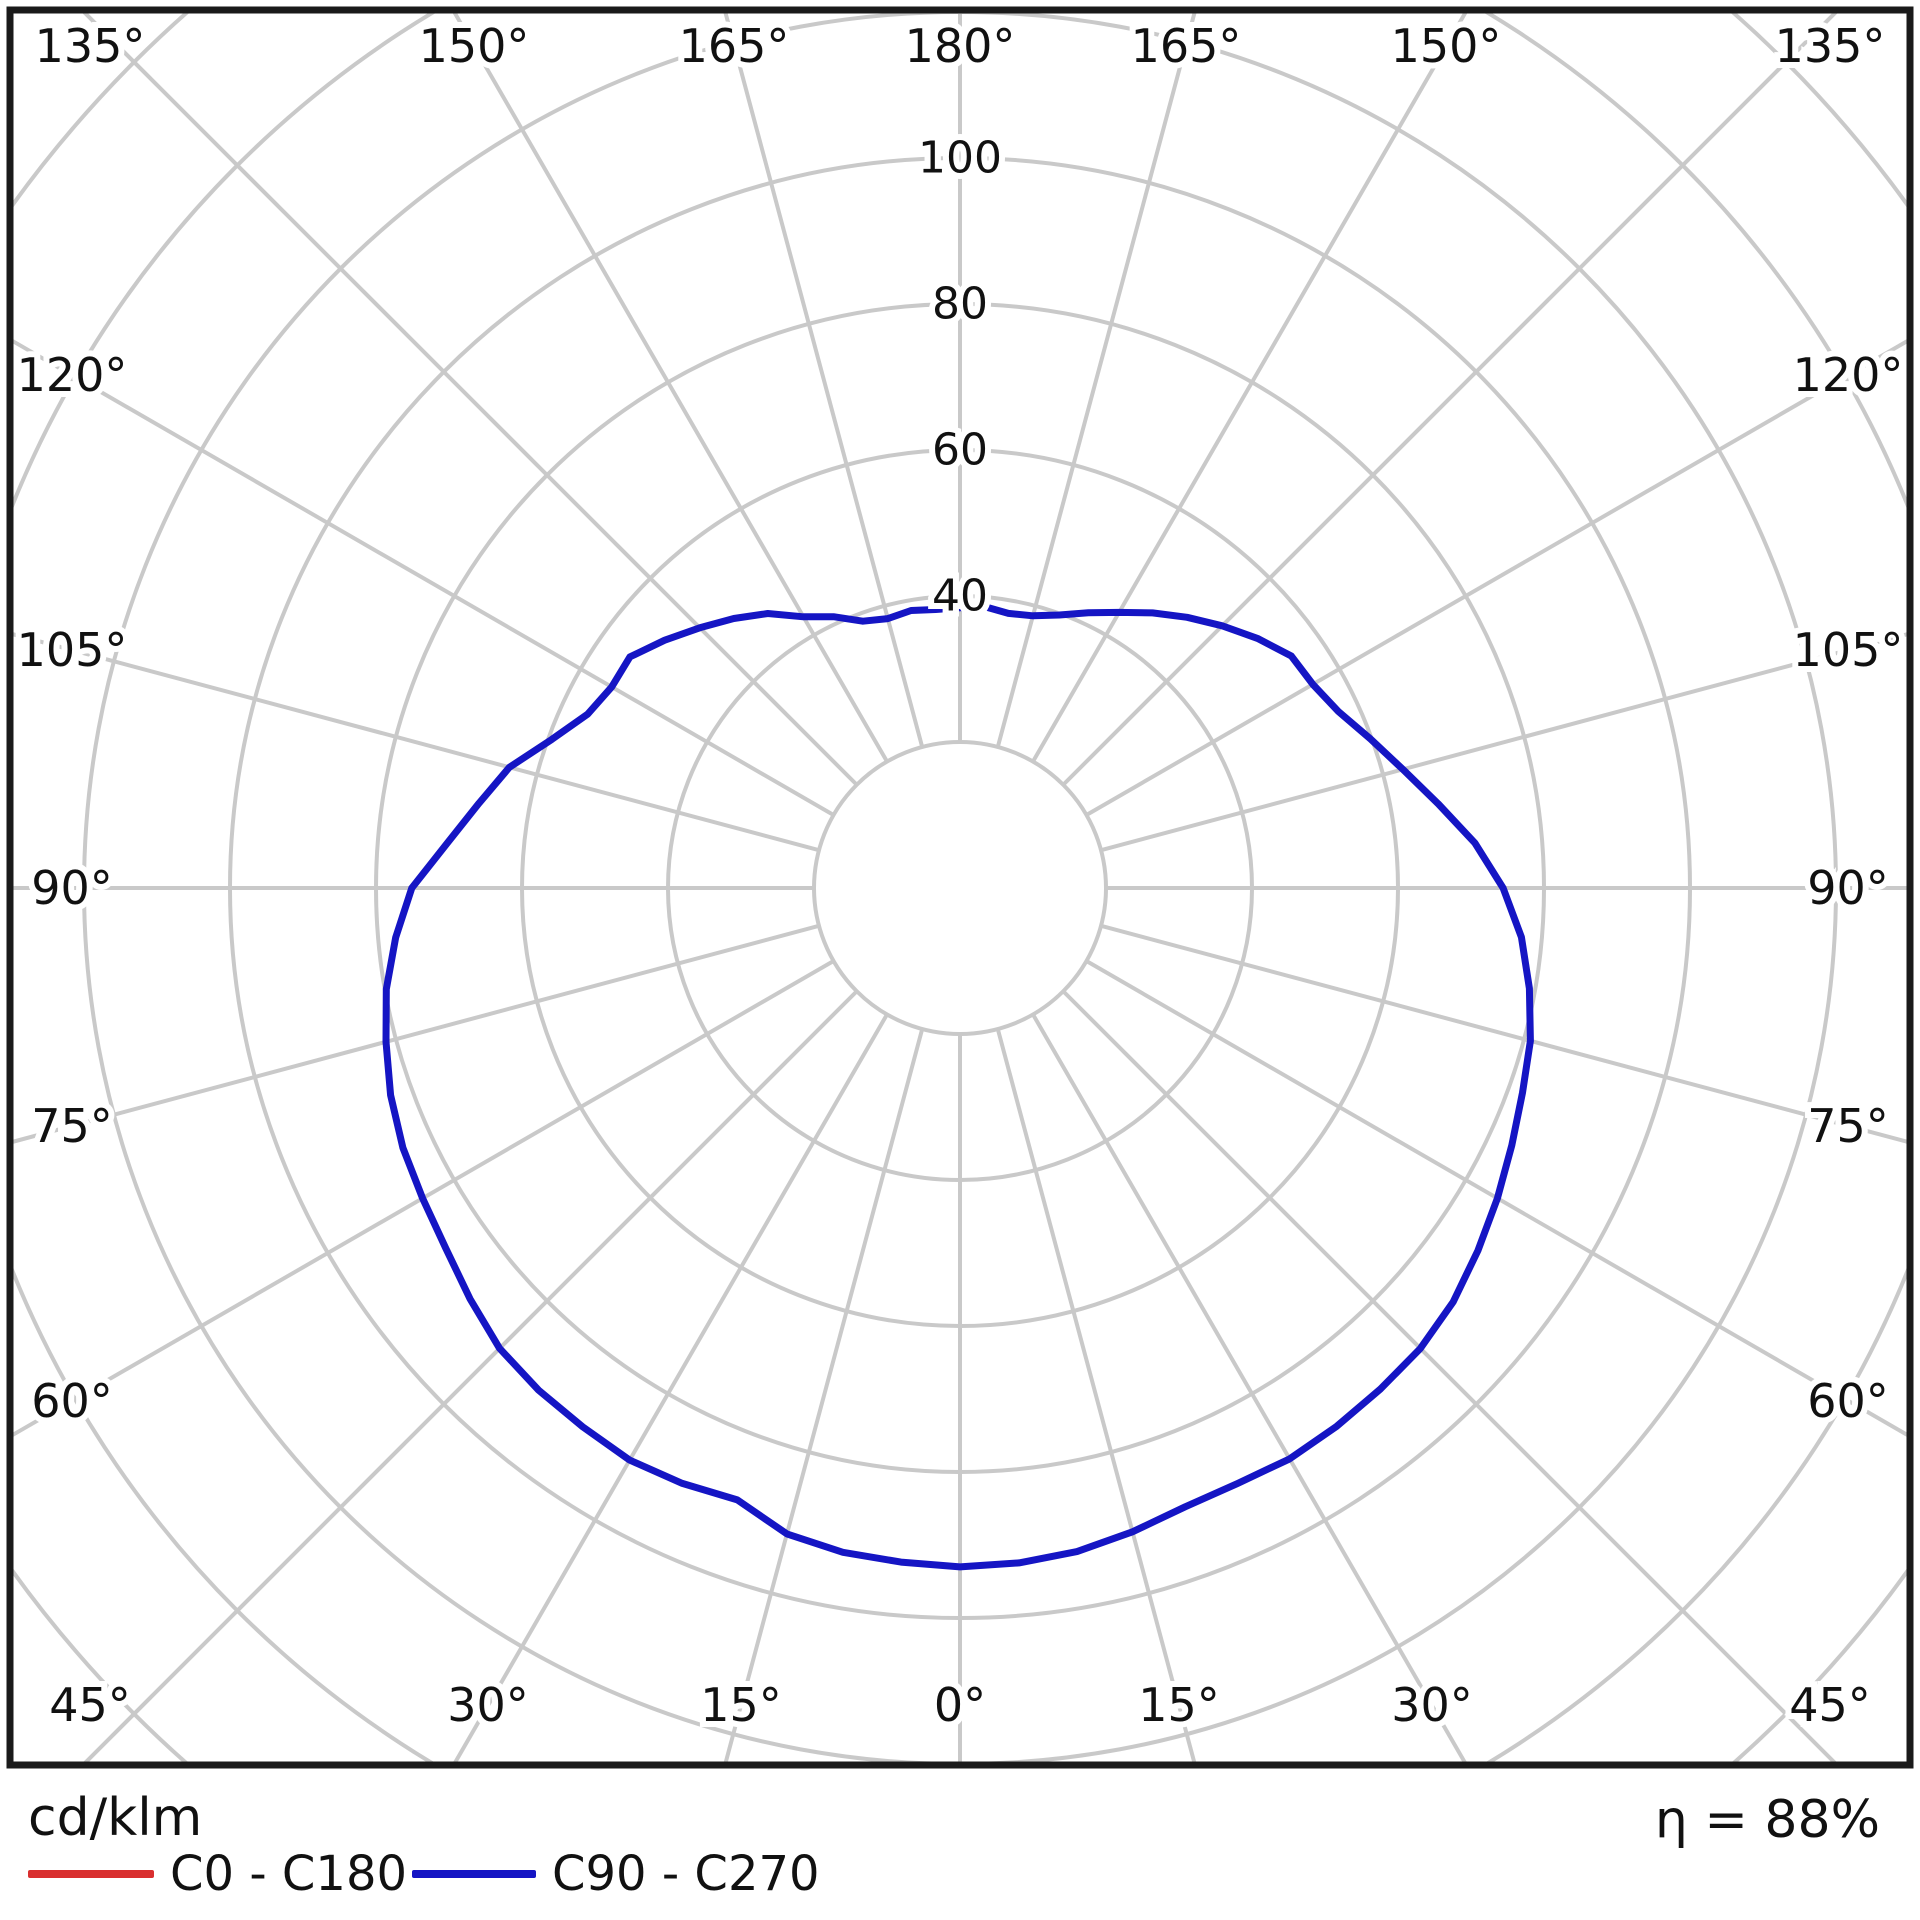  Describe the element at coordinates (1848, 888) in the screenshot. I see `angle-tick-label-14: 90°` at that location.